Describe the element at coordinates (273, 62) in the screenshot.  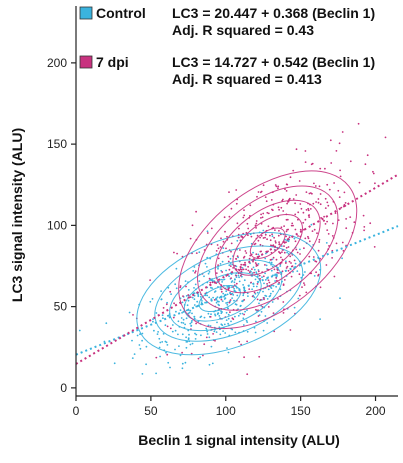
I see `equation-7dpi: LC3 = 14.727 + 0.542 (Beclin 1)` at that location.